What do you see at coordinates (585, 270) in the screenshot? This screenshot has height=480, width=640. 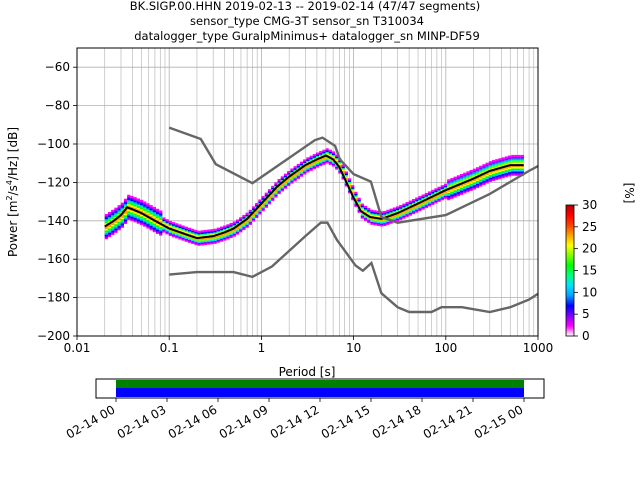 I see `colorbar-ticks: 0 5 10 15 20 25 30` at bounding box center [585, 270].